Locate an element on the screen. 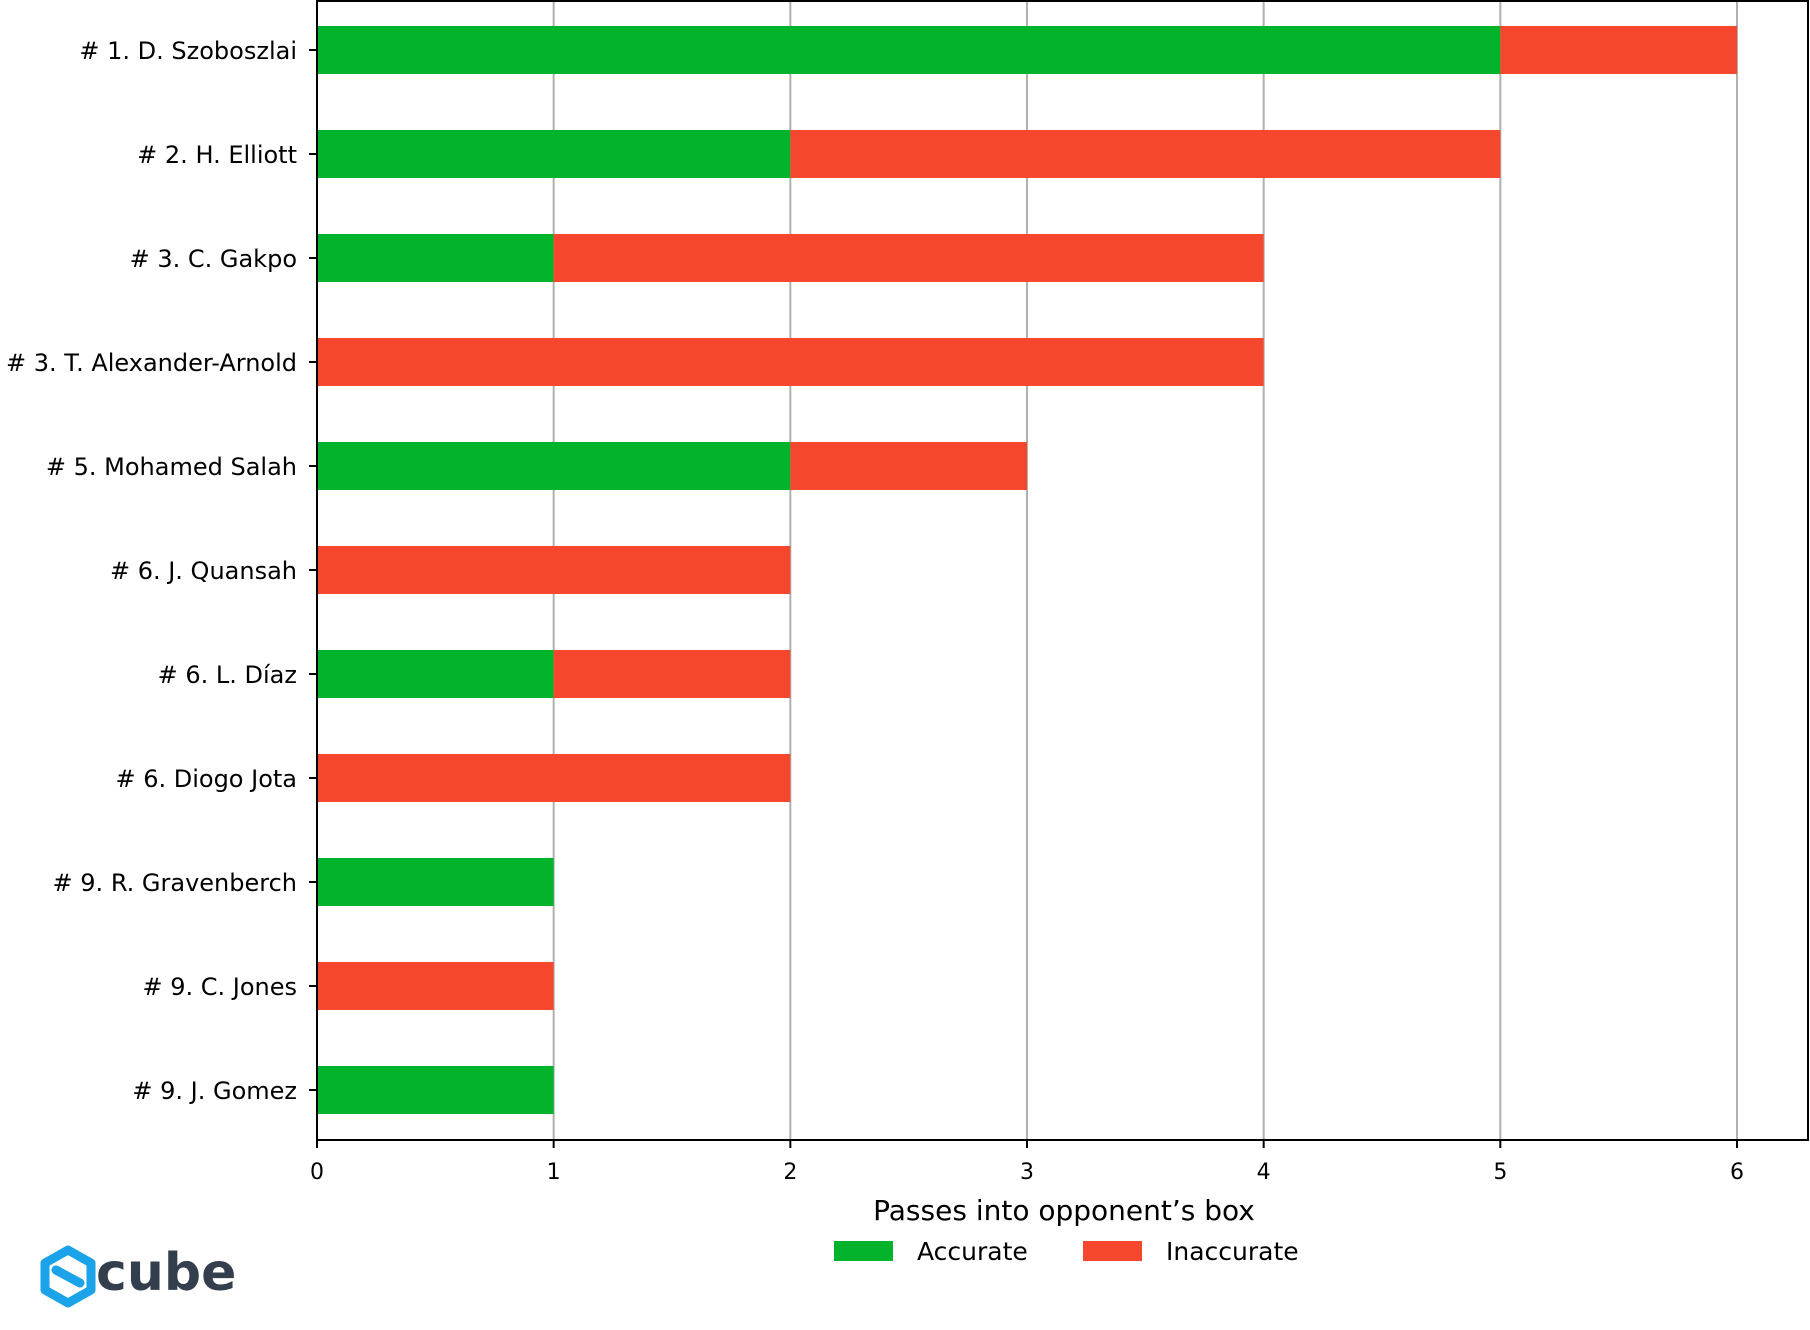 The image size is (1810, 1330). category-label: # 6. J. Quansah is located at coordinates (203, 571).